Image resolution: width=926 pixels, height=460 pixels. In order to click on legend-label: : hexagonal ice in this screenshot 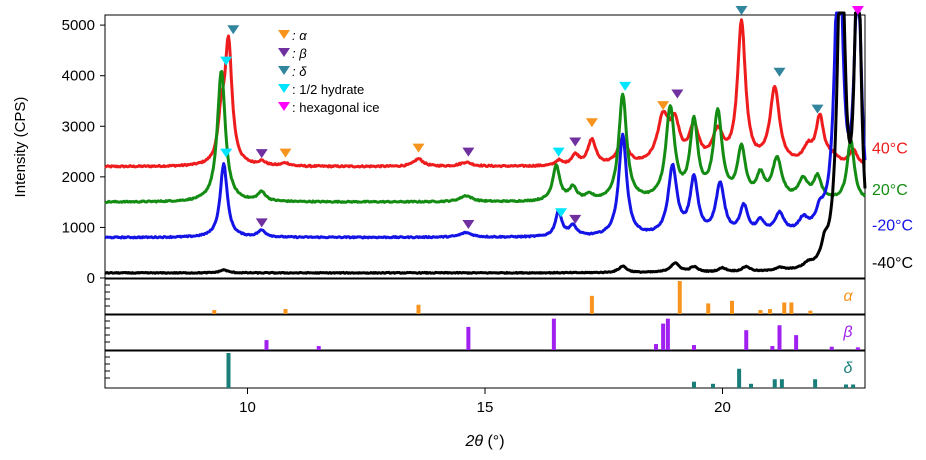, I will do `click(335, 107)`.